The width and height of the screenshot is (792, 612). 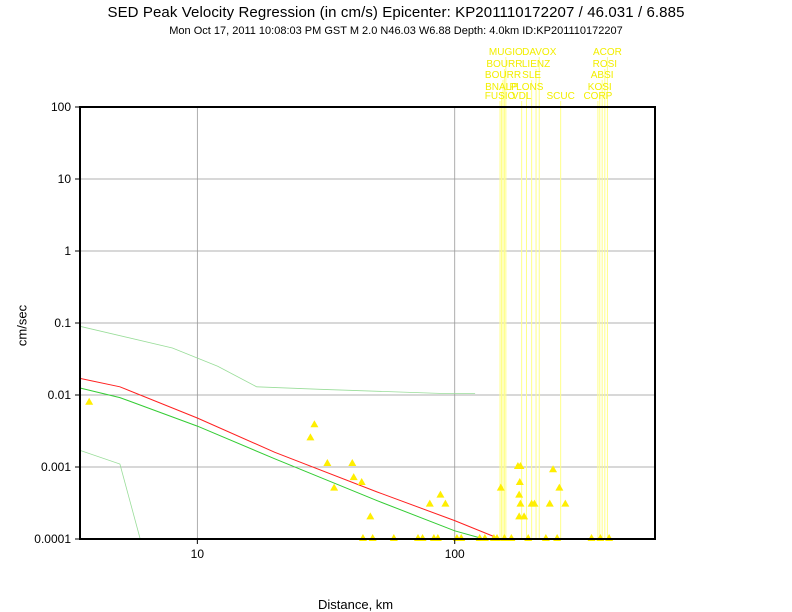 What do you see at coordinates (553, 298) in the screenshot?
I see `station-lines` at bounding box center [553, 298].